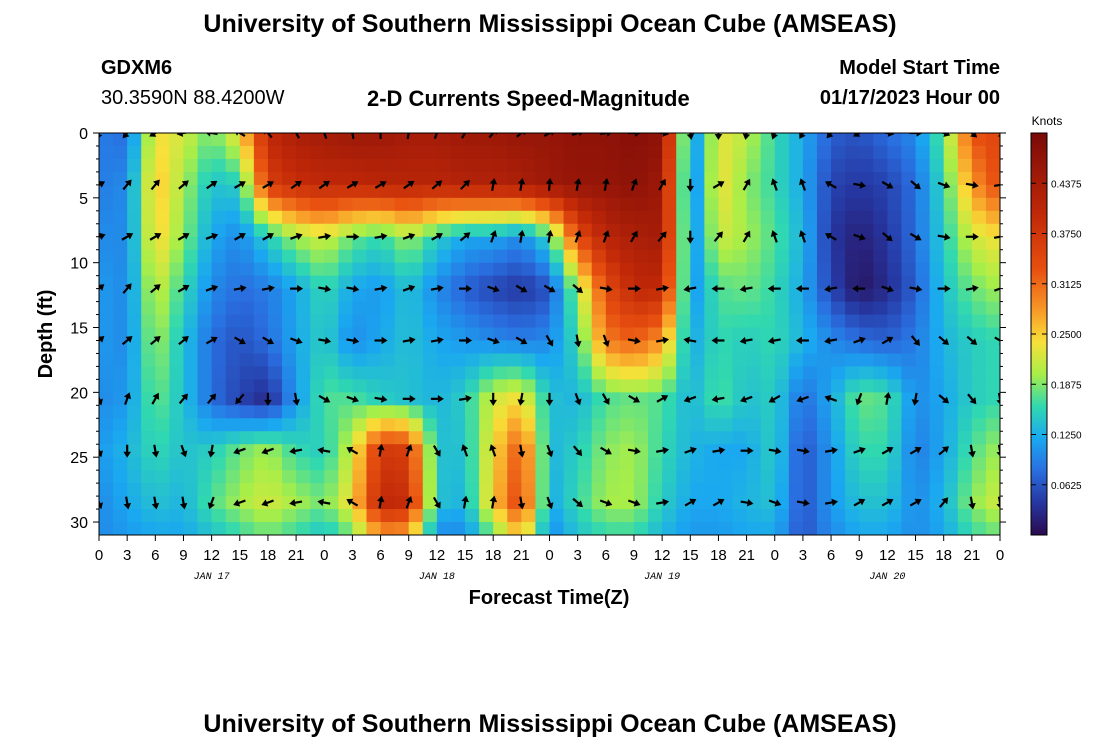  What do you see at coordinates (380, 555) in the screenshot?
I see `x-tick-label: 6` at bounding box center [380, 555].